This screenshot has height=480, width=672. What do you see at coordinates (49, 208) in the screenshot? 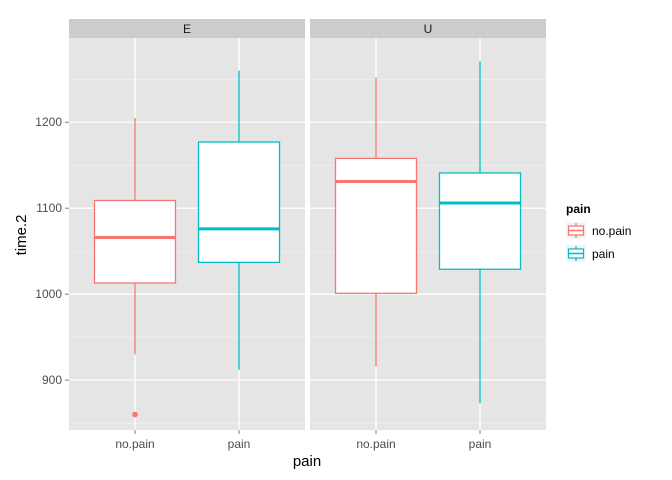
I see `y-tick-label: 1100` at bounding box center [49, 208].